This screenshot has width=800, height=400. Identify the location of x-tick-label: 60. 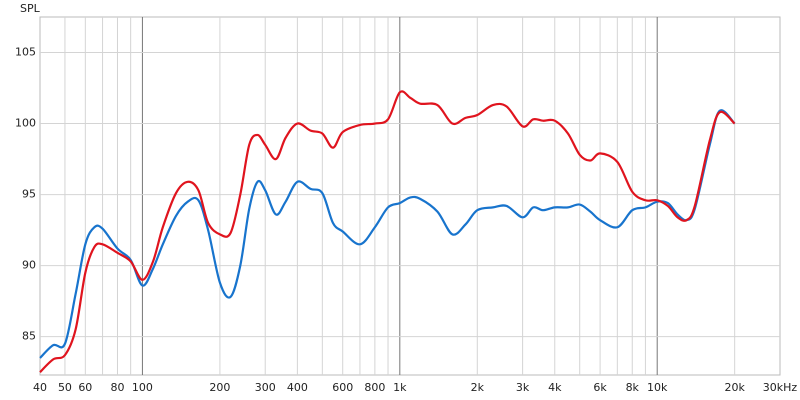
(85, 387).